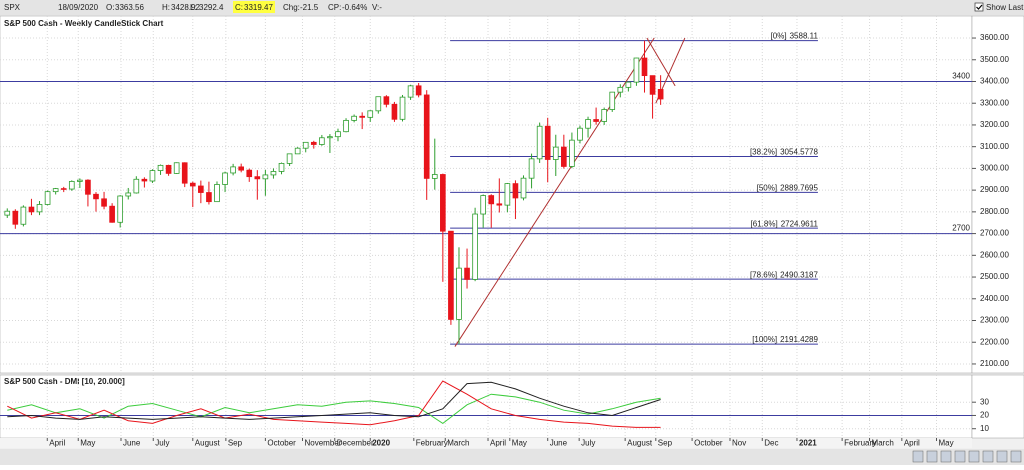 This screenshot has height=470, width=1024. Describe the element at coordinates (799, 152) in the screenshot. I see `fib-value: 3054.5778` at that location.